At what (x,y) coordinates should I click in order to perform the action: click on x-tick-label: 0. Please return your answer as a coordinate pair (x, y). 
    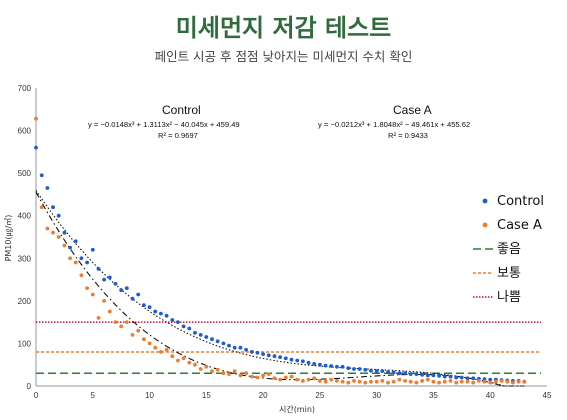
    Looking at the image, I should click on (36, 395).